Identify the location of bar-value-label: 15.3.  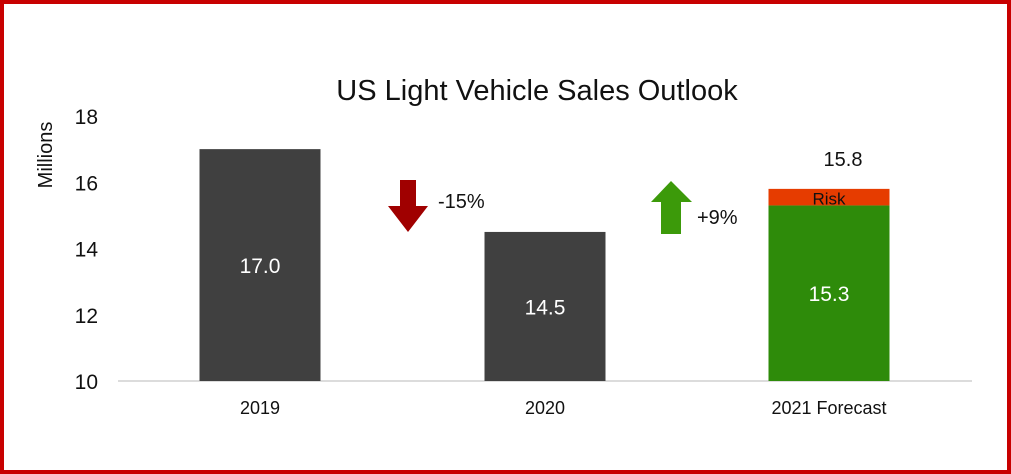
(829, 294).